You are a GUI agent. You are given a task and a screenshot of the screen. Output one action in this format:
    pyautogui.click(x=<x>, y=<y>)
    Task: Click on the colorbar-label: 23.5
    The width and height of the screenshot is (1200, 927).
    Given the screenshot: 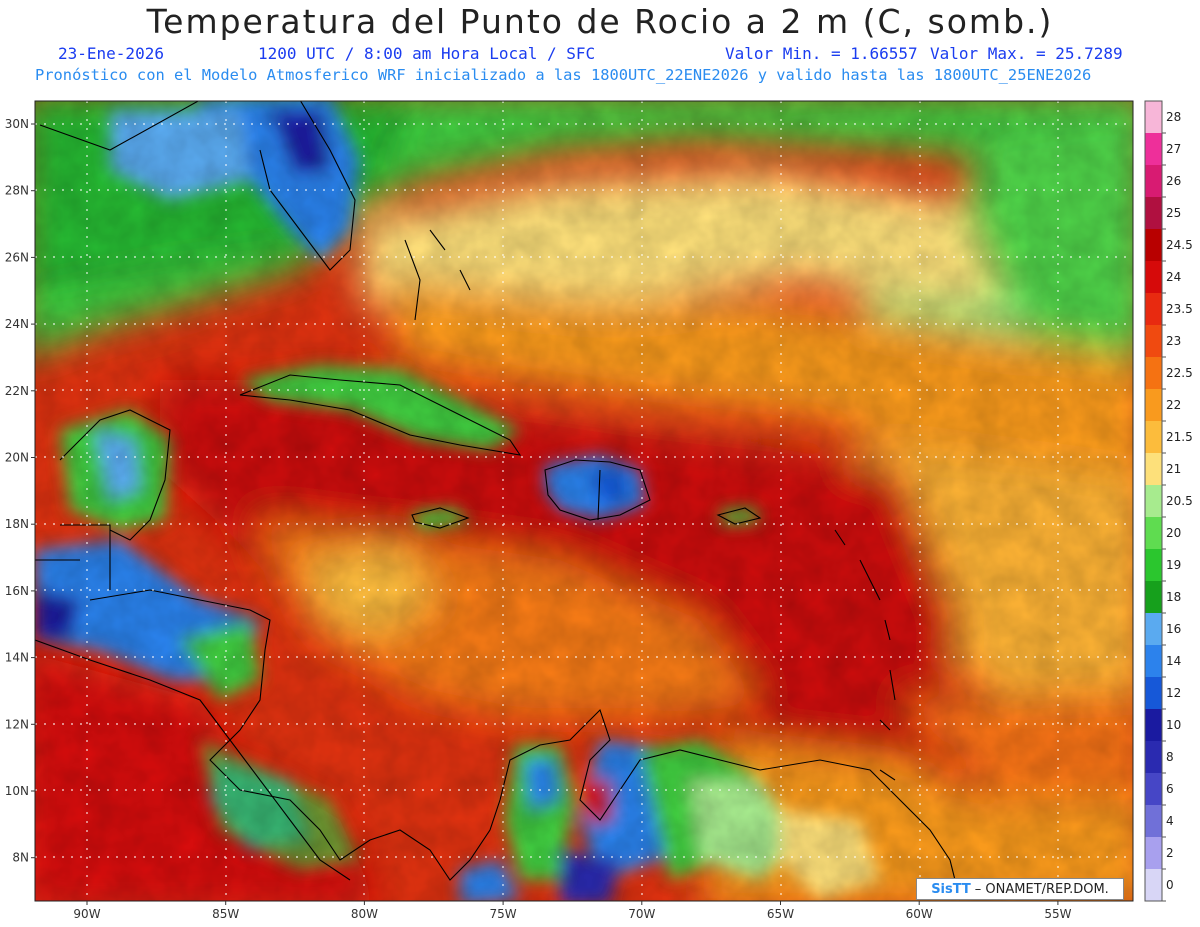 What is the action you would take?
    pyautogui.click(x=1179, y=309)
    